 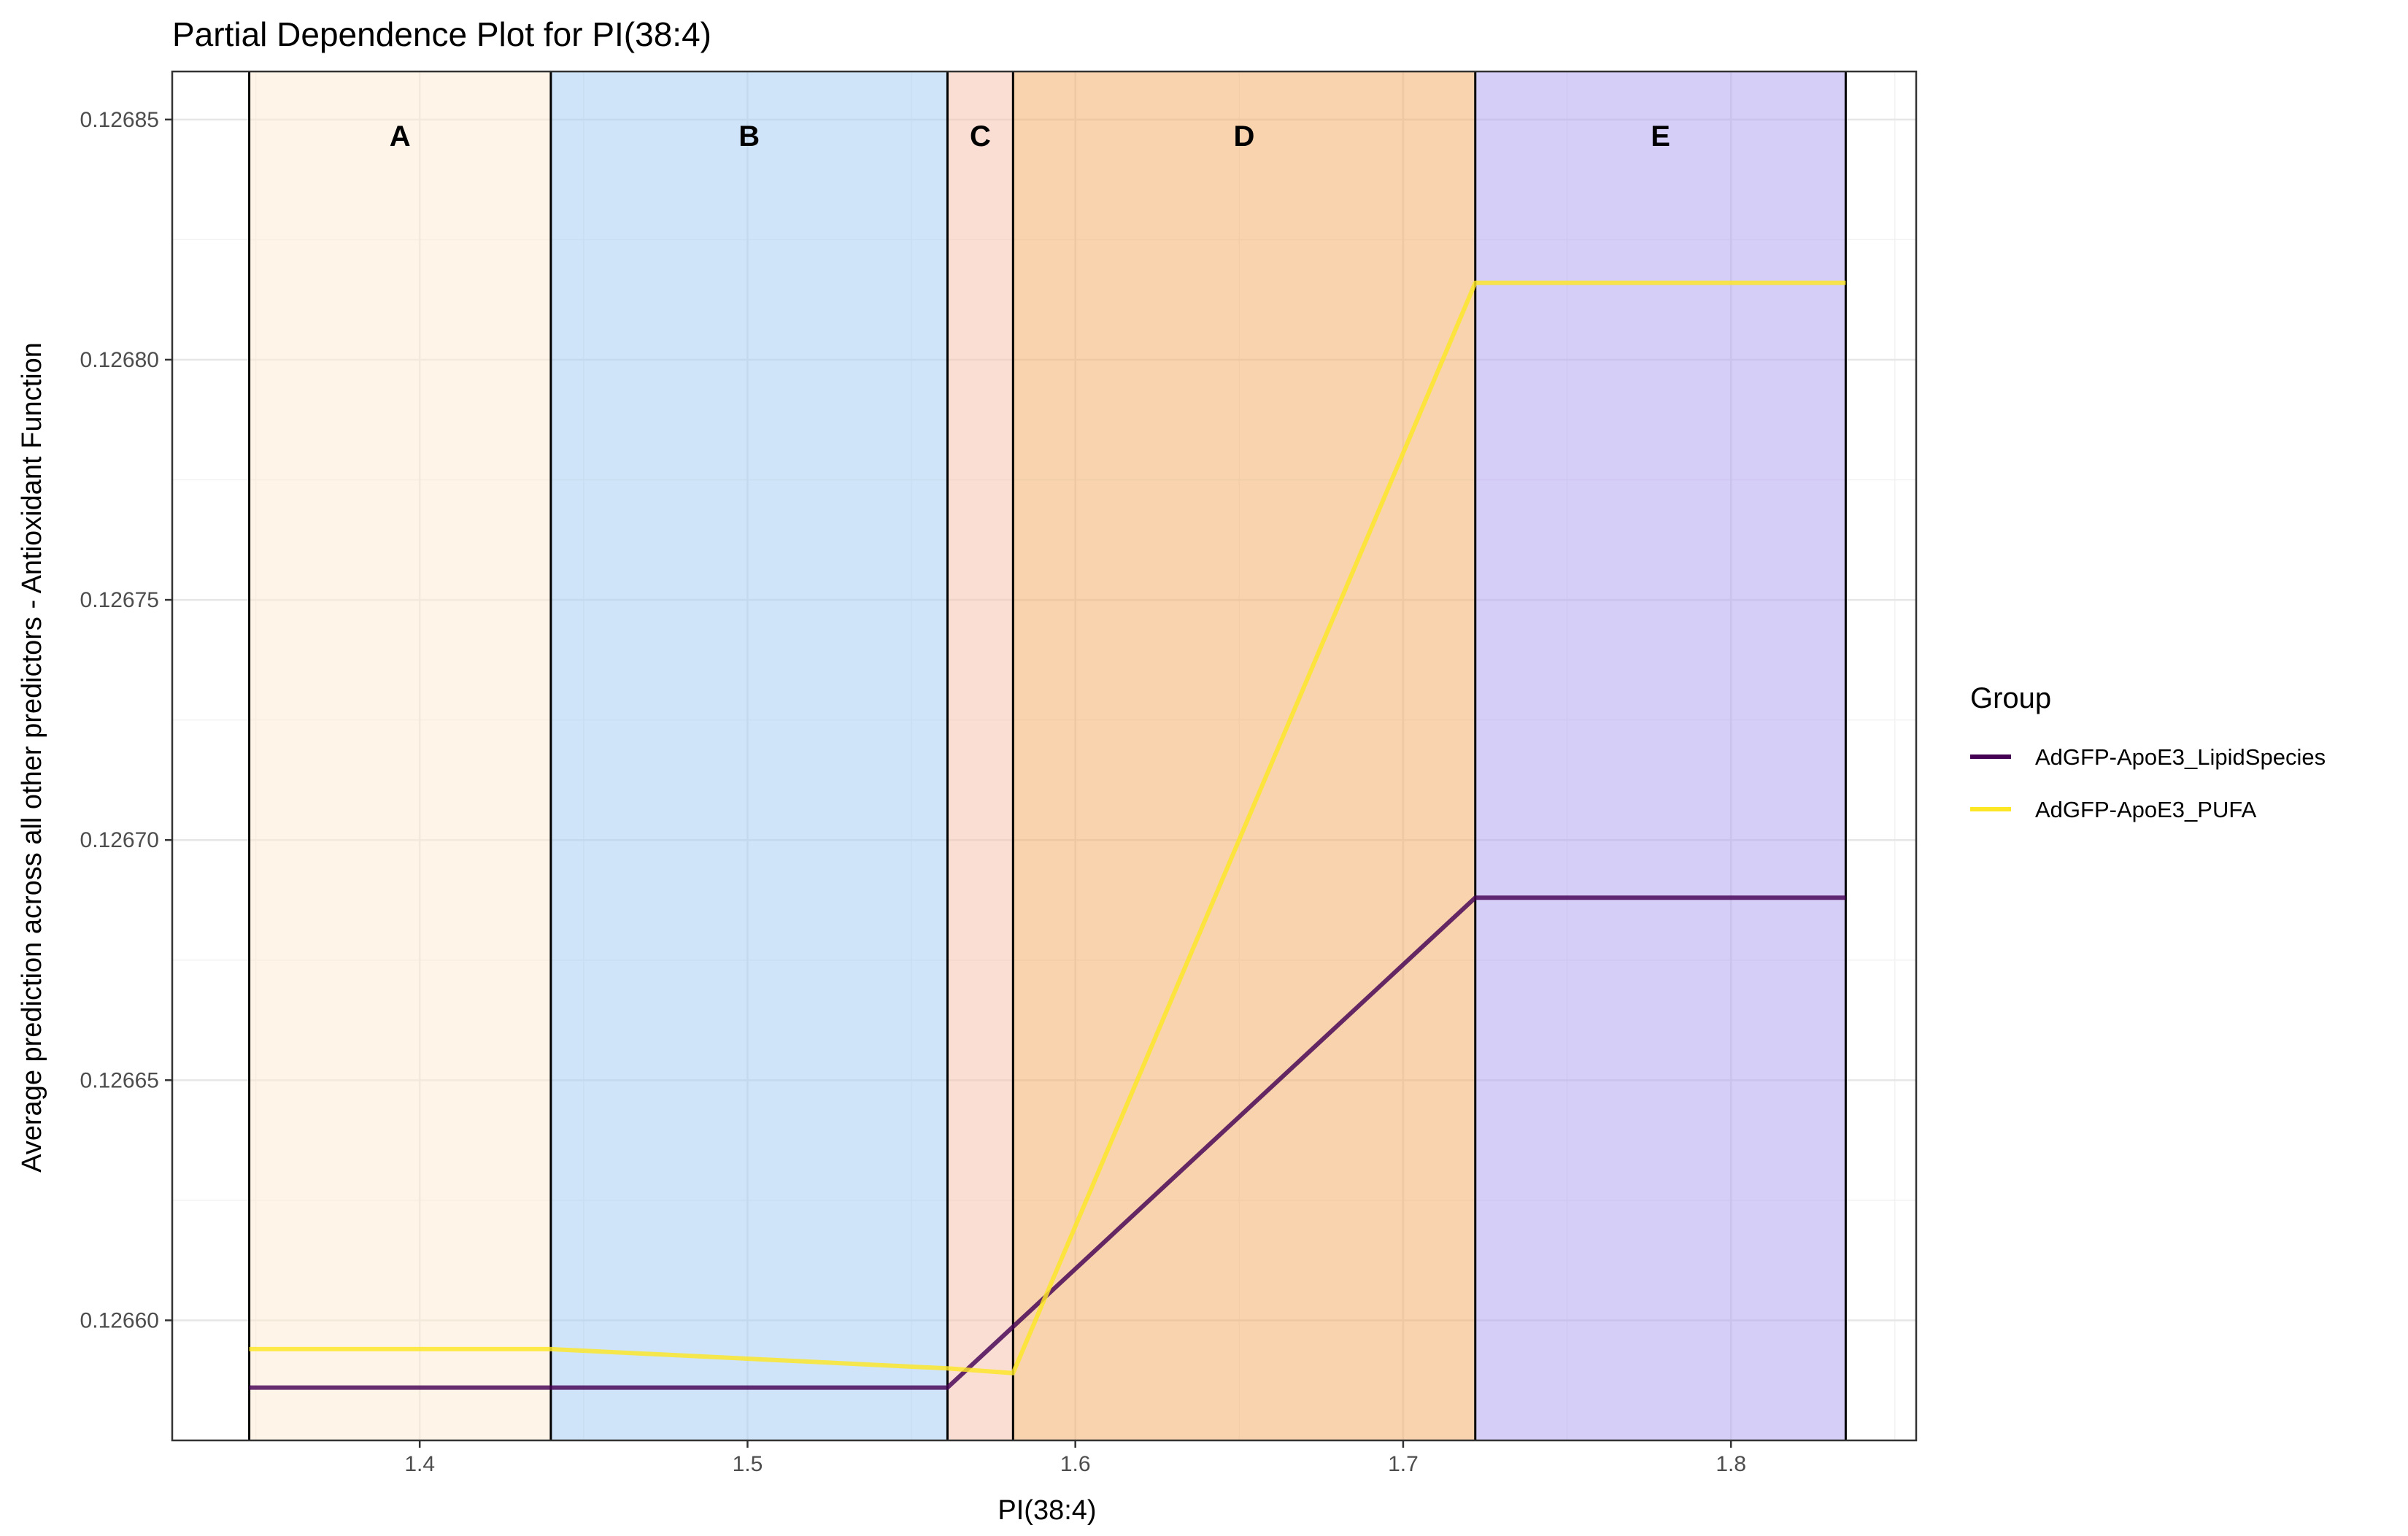 I want to click on y-tick-label: 0.12665, so click(x=119, y=1080).